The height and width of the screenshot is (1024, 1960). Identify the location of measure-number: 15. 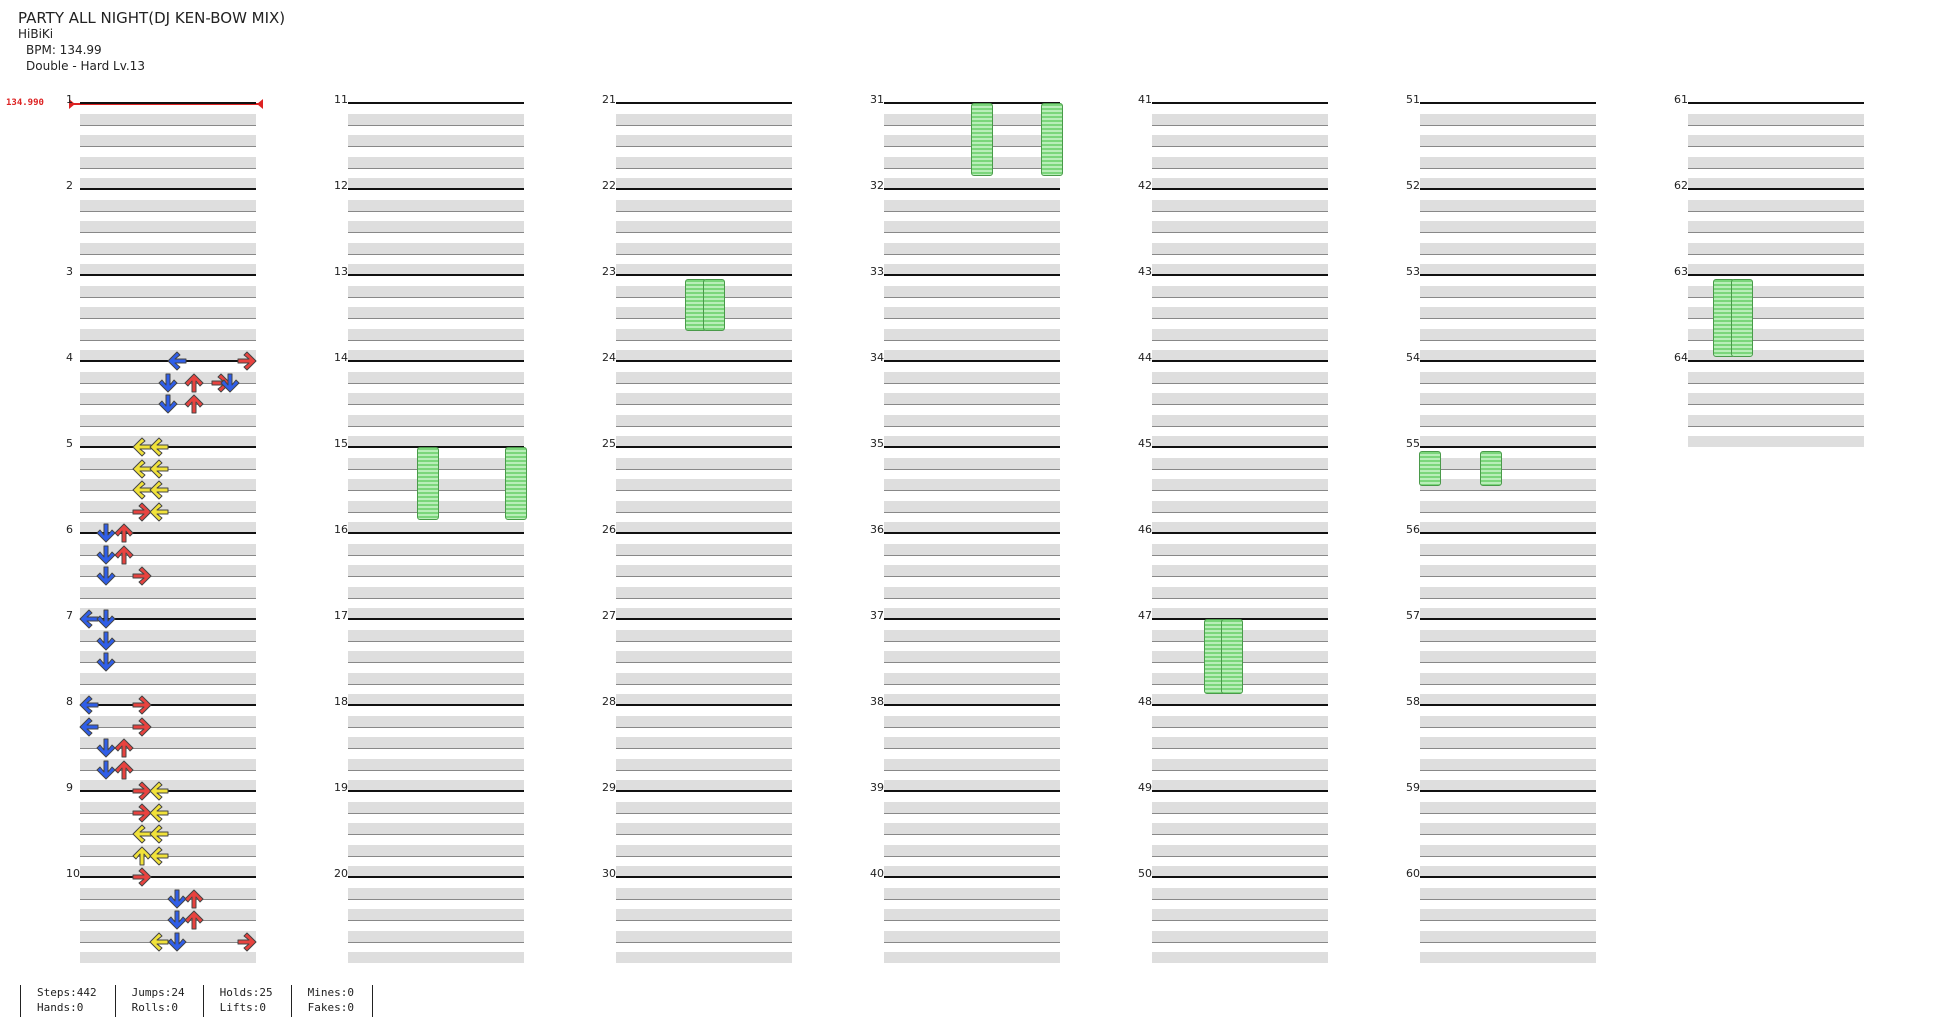
(341, 443).